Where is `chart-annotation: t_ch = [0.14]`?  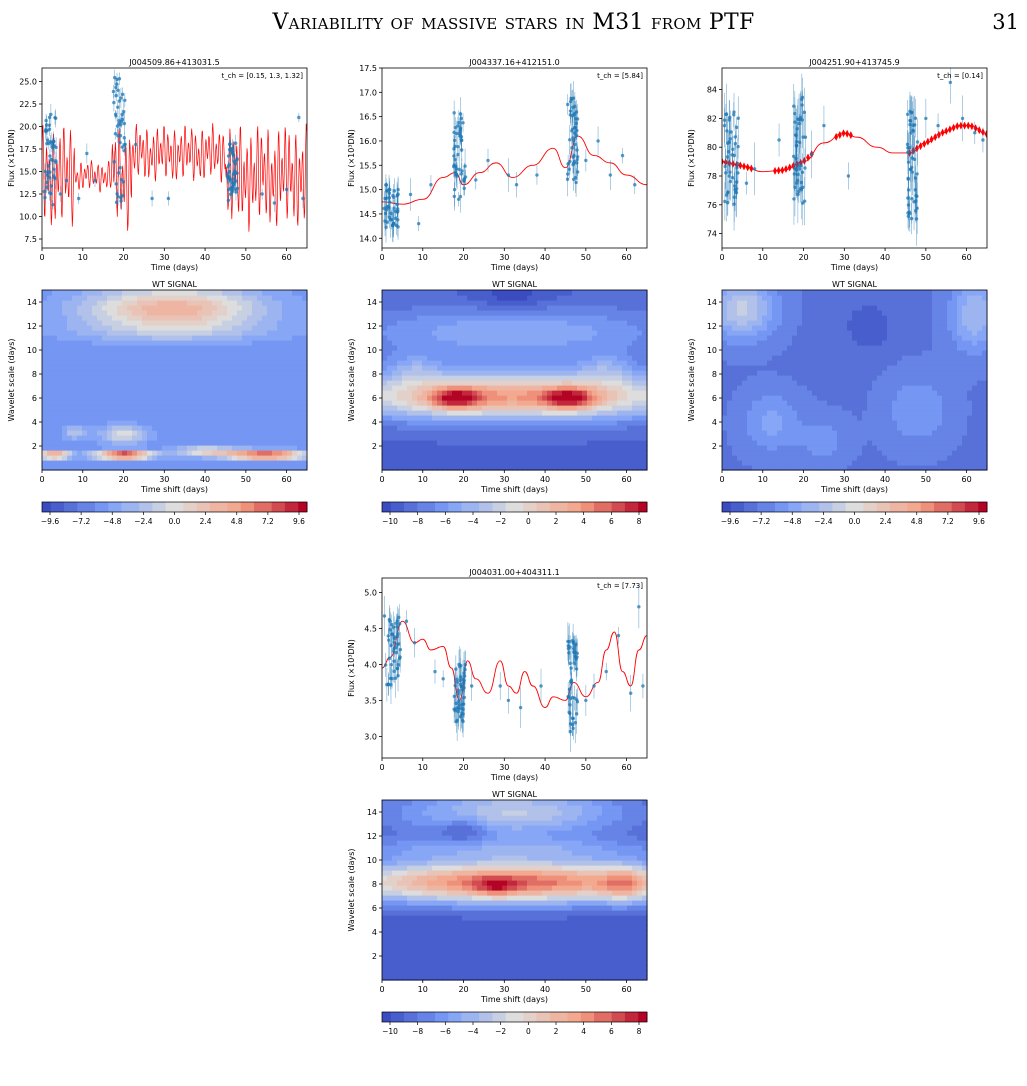
chart-annotation: t_ch = [0.14] is located at coordinates (960, 76).